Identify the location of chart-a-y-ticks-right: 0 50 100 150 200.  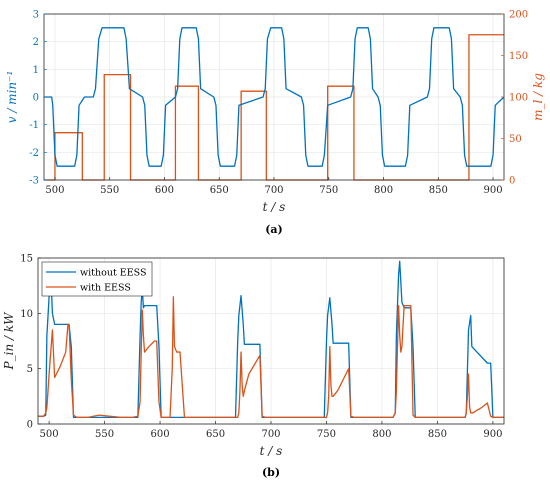
(514, 98).